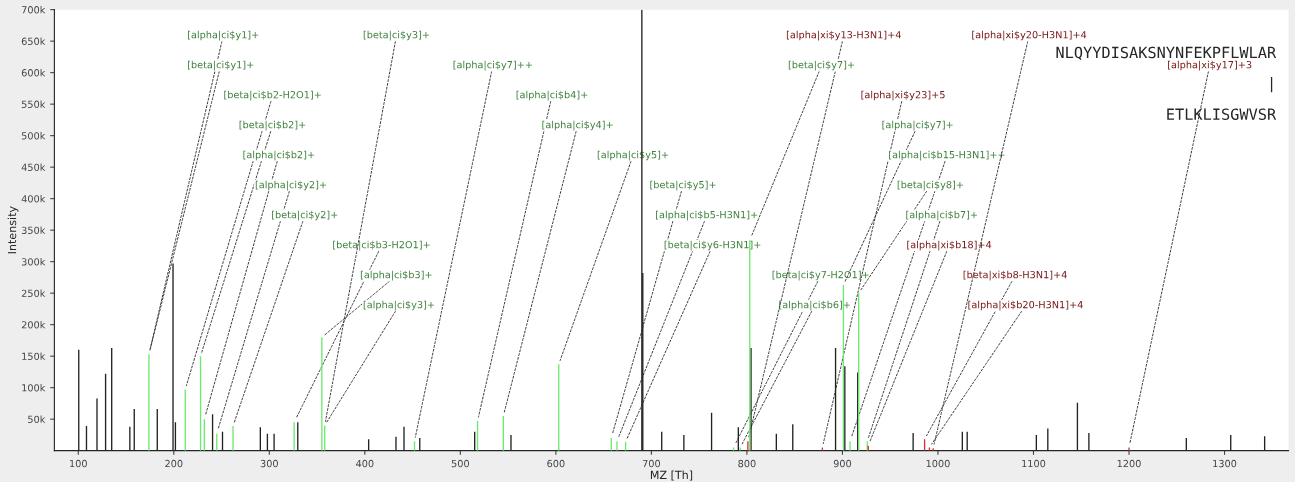  I want to click on annotation: [beta|ci$b3-H2O1]+, so click(381, 245).